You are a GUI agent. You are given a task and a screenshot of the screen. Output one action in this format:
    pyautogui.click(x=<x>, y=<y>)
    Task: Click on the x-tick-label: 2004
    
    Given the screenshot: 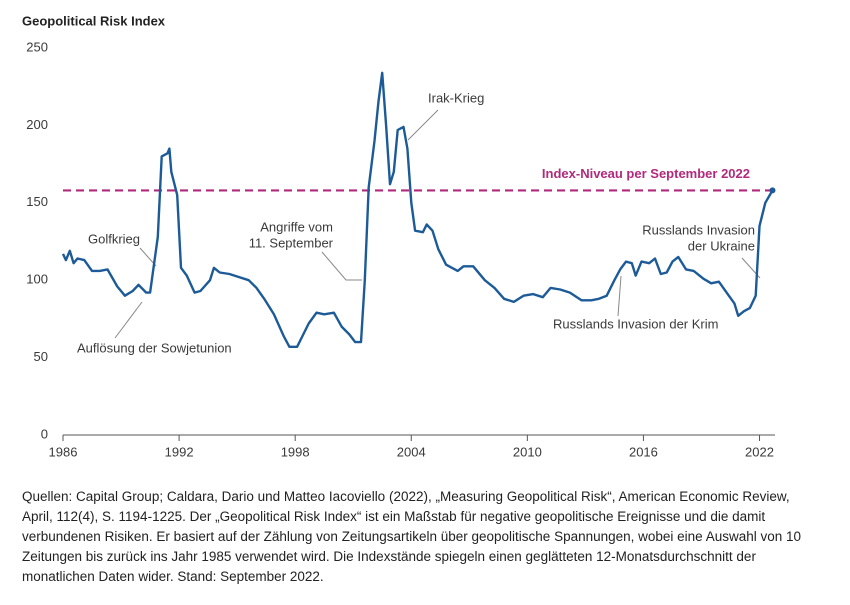 What is the action you would take?
    pyautogui.click(x=411, y=451)
    